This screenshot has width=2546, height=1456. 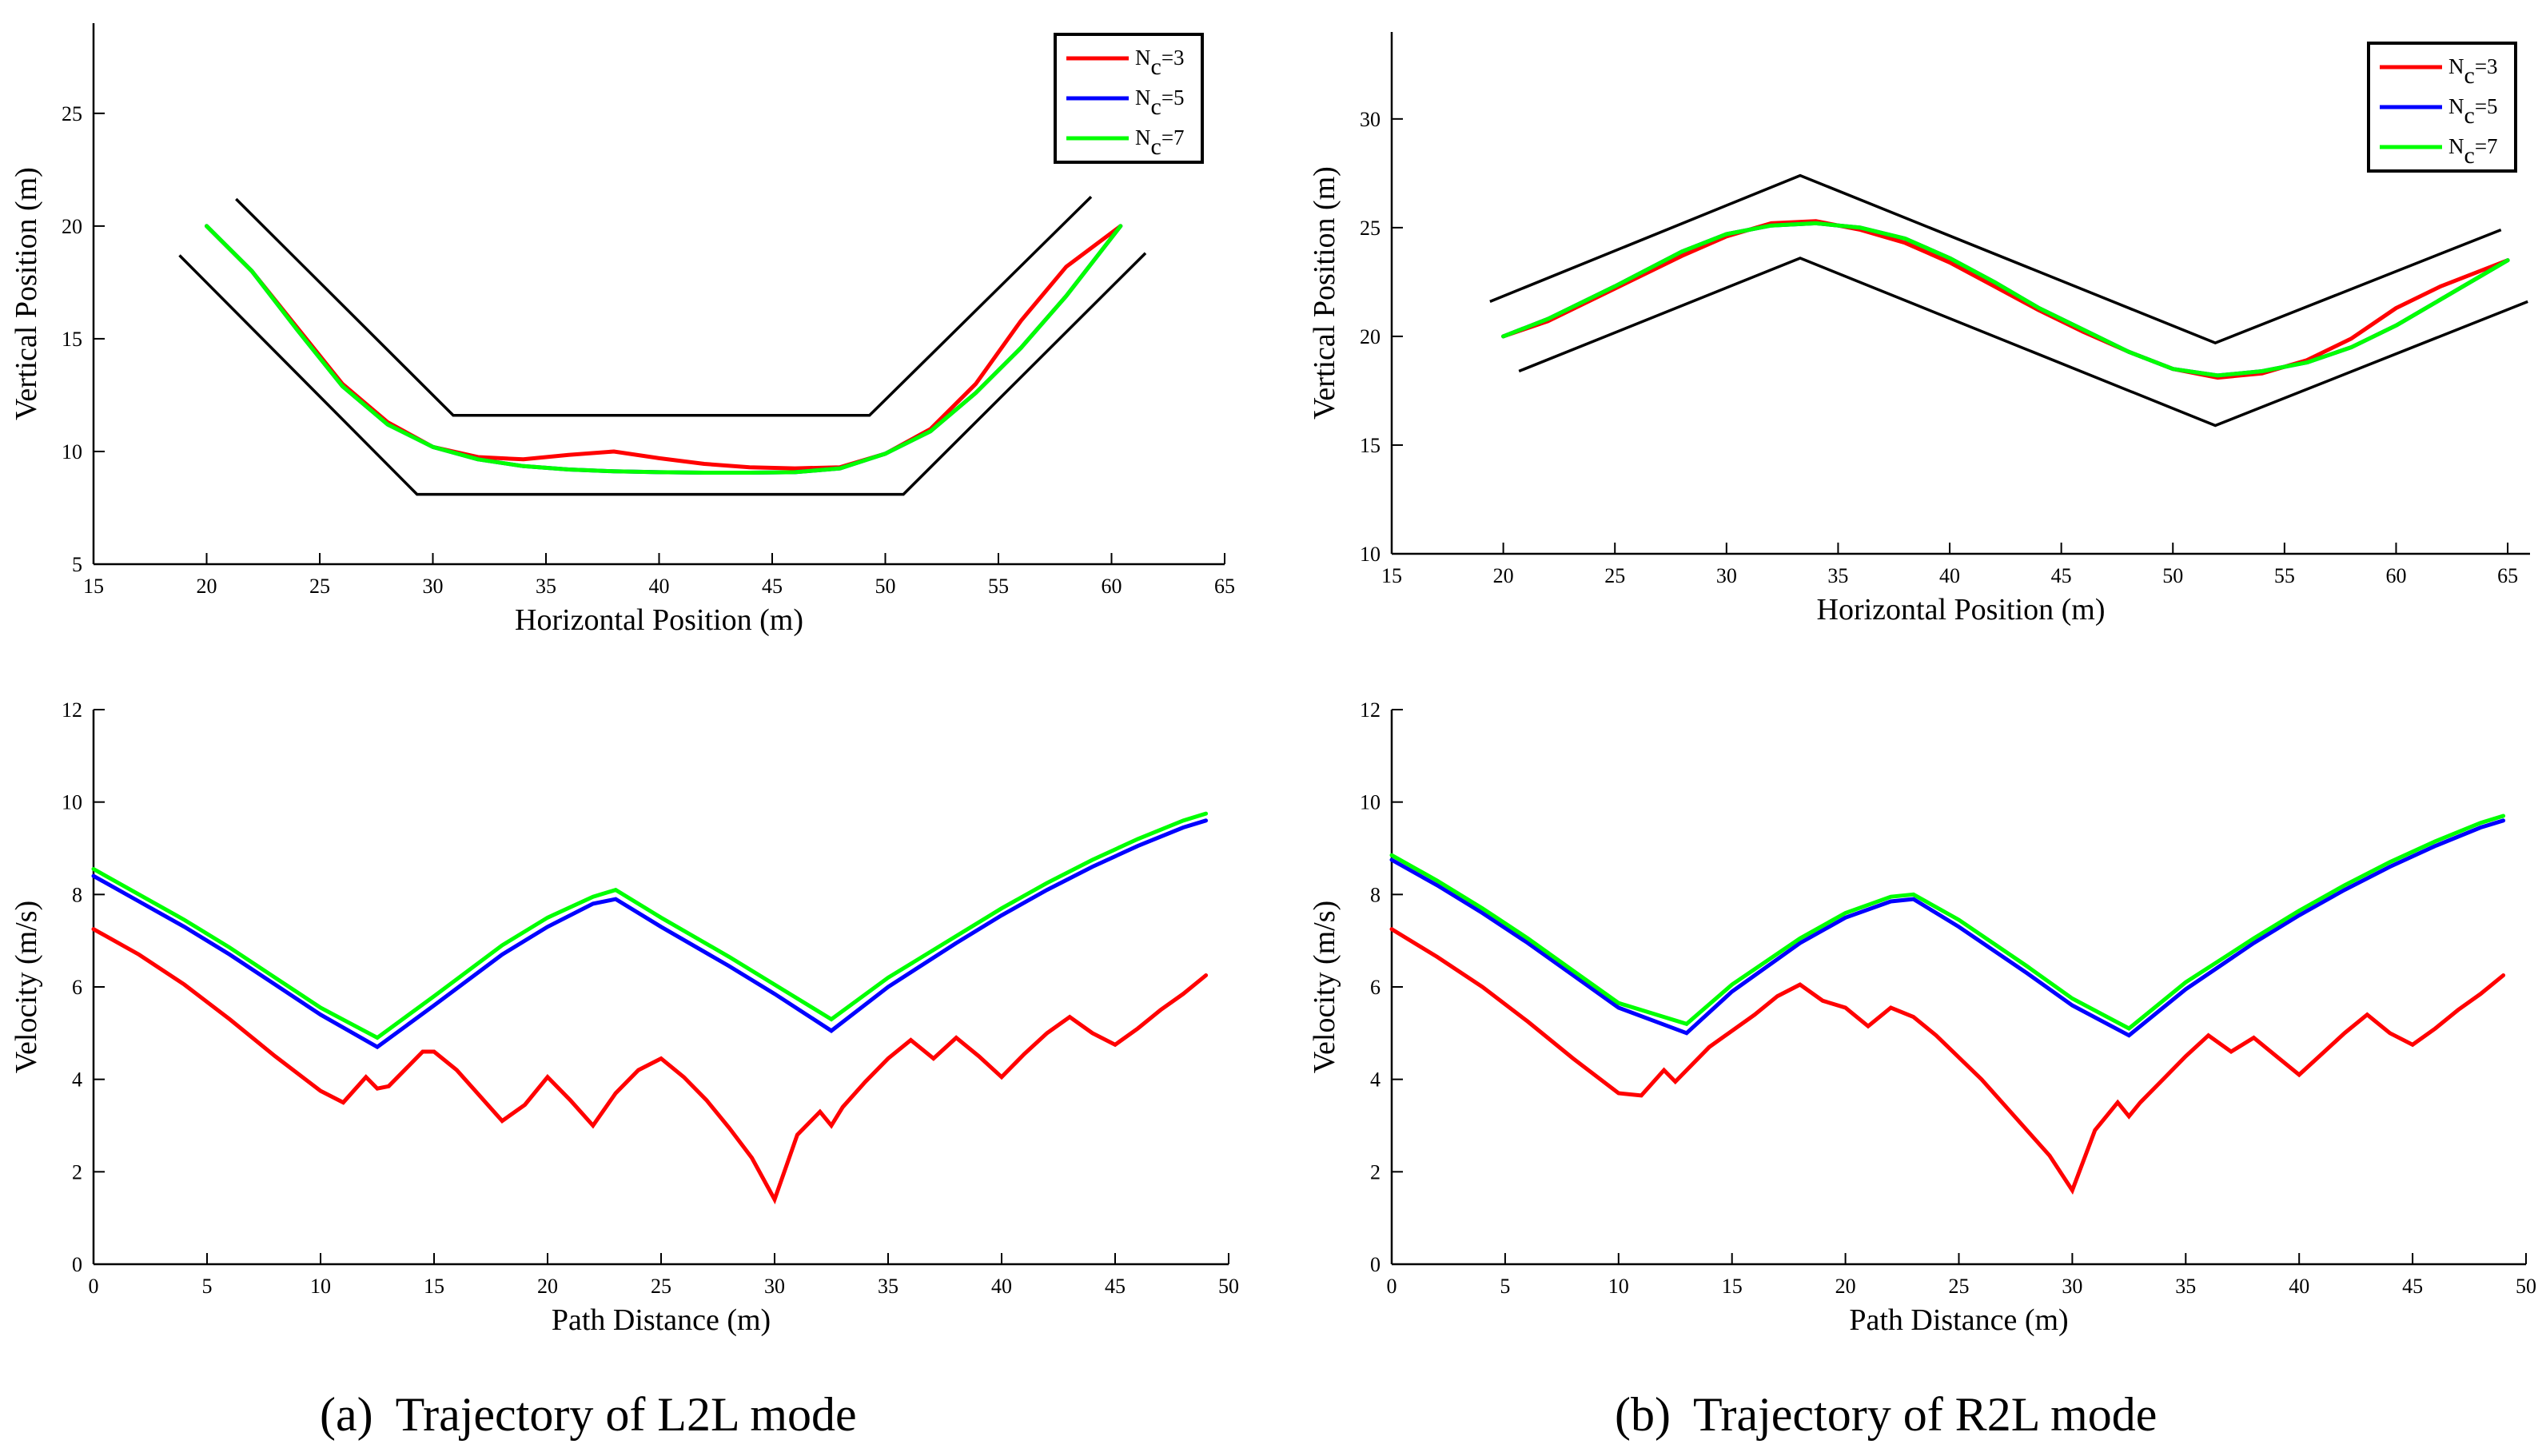 I want to click on y-tick-label: 15, so click(x=72, y=339).